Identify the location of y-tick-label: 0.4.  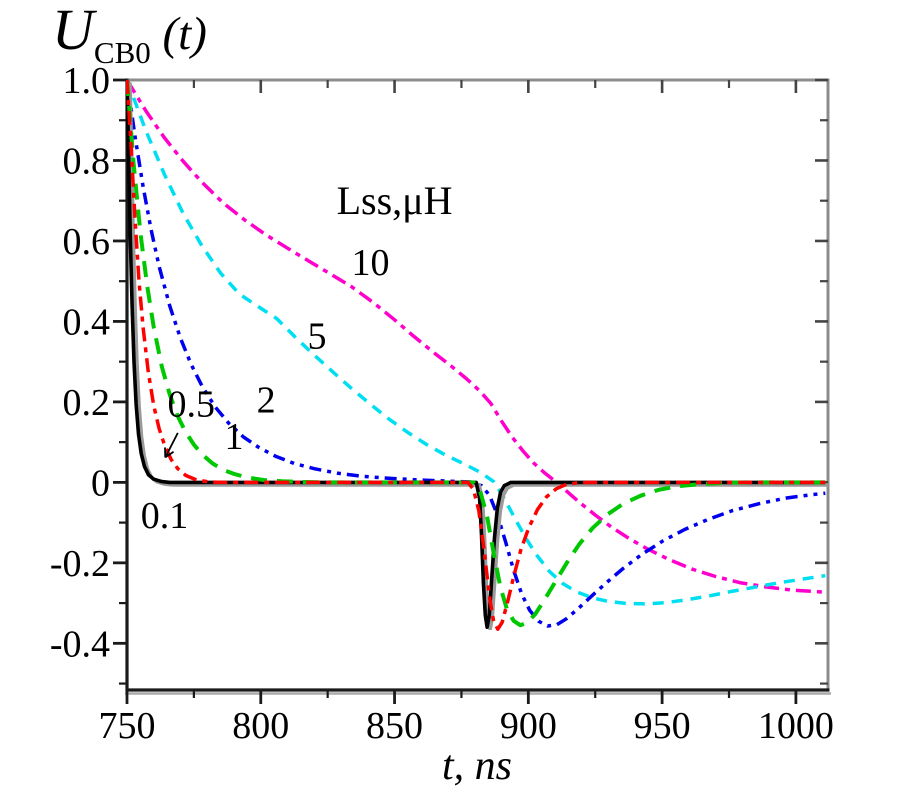
(87, 322).